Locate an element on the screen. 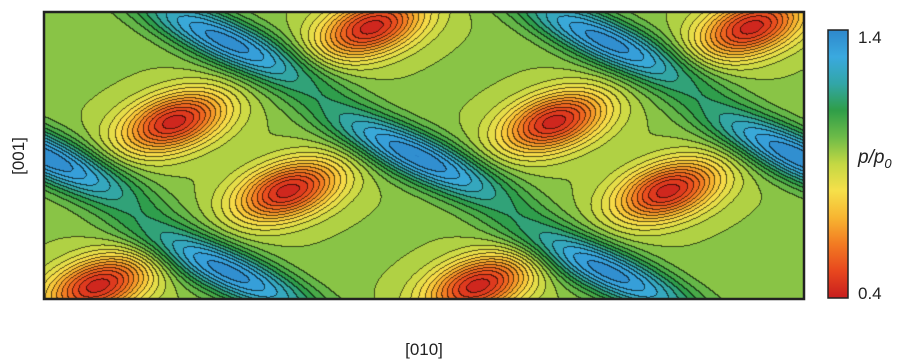  colorbar-quantity-main: p/p is located at coordinates (870, 157).